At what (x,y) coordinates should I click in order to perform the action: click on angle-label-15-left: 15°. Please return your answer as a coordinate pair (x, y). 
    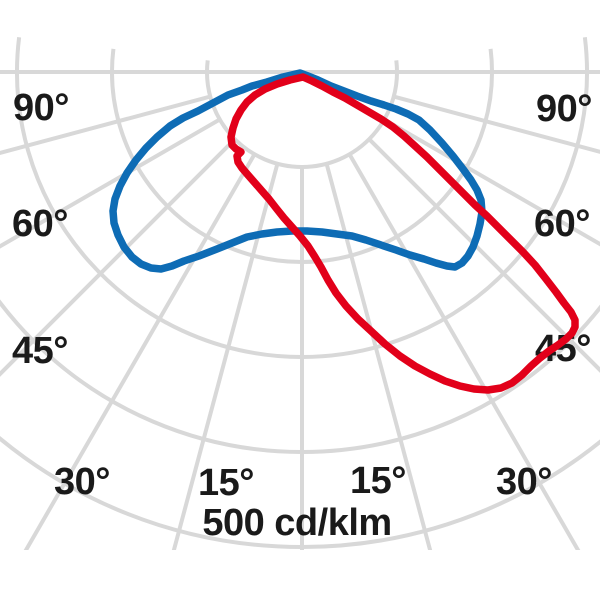
    Looking at the image, I should click on (226, 483).